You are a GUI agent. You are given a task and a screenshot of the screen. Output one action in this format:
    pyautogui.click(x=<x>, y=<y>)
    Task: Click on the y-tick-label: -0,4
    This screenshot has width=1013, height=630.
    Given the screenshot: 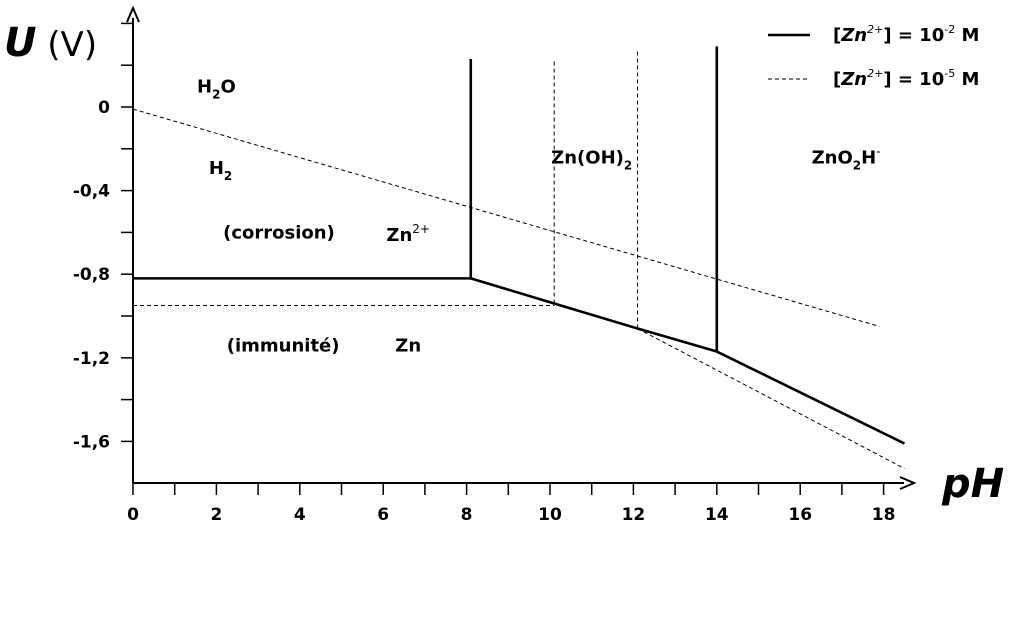 What is the action you would take?
    pyautogui.click(x=91, y=192)
    